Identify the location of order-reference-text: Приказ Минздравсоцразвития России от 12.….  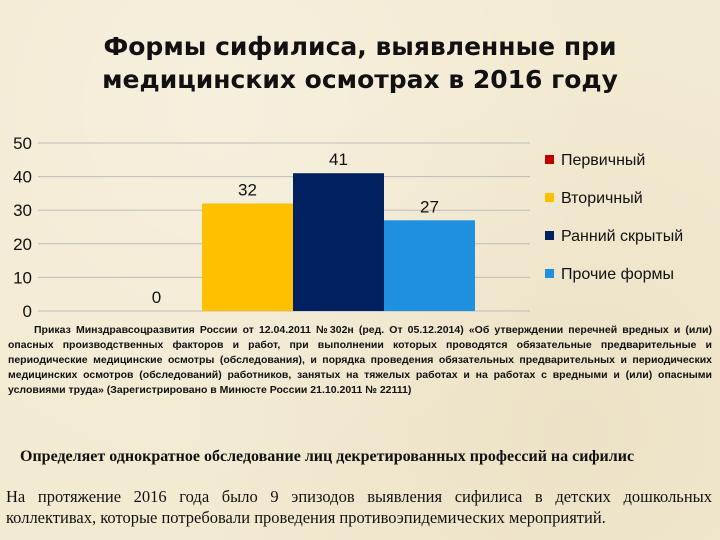
(360, 360).